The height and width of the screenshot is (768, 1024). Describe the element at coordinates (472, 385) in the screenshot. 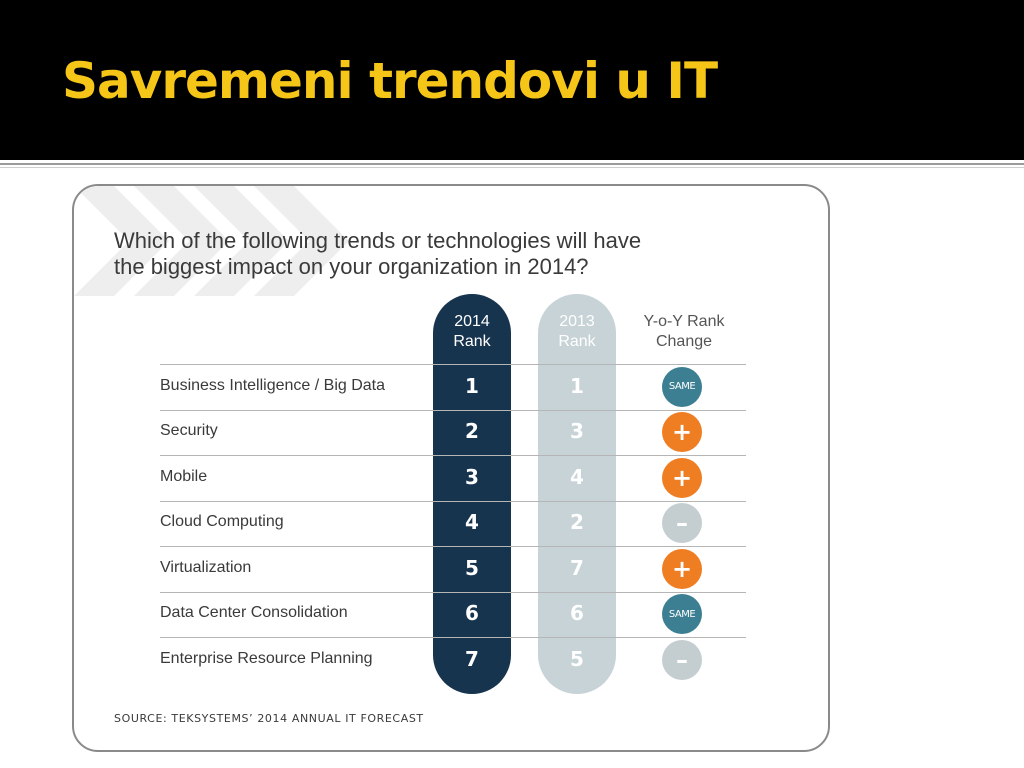

I see `rank-2014-value: 1` at that location.